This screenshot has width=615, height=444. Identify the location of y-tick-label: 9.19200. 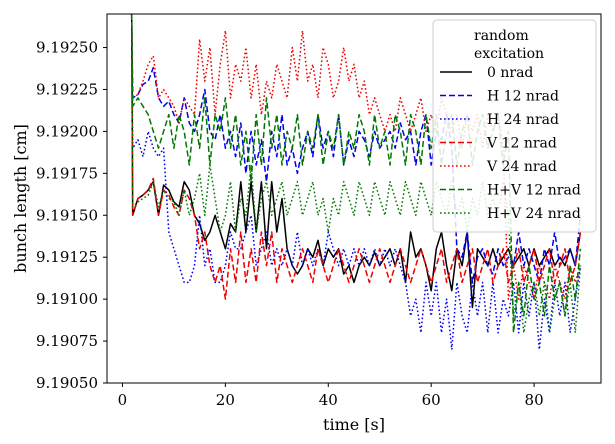
(67, 131).